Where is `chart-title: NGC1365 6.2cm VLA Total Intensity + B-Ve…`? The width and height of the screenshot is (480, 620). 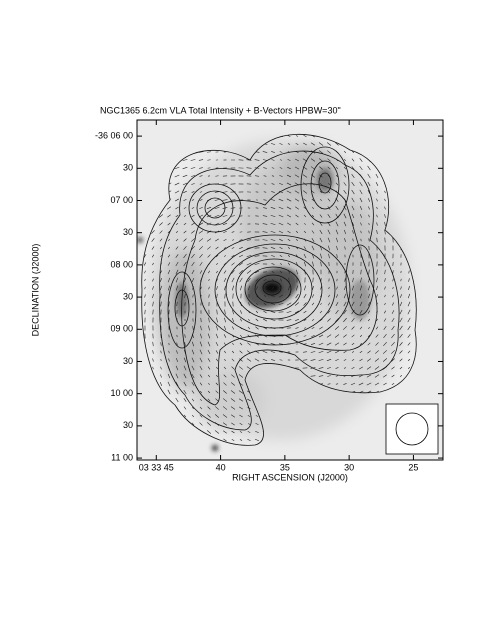
chart-title: NGC1365 6.2cm VLA Total Intensity + B-Ve… is located at coordinates (220, 110).